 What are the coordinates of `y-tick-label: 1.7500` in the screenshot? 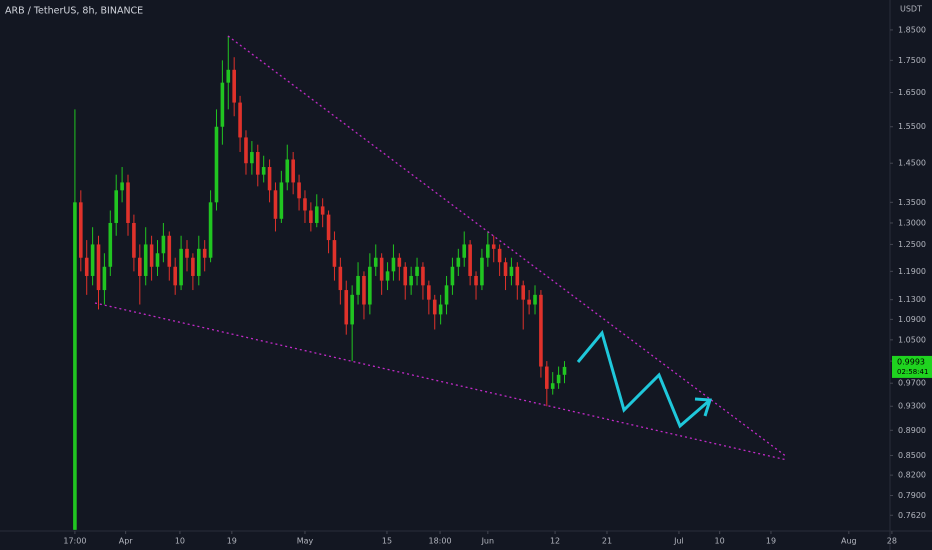 It's located at (912, 60).